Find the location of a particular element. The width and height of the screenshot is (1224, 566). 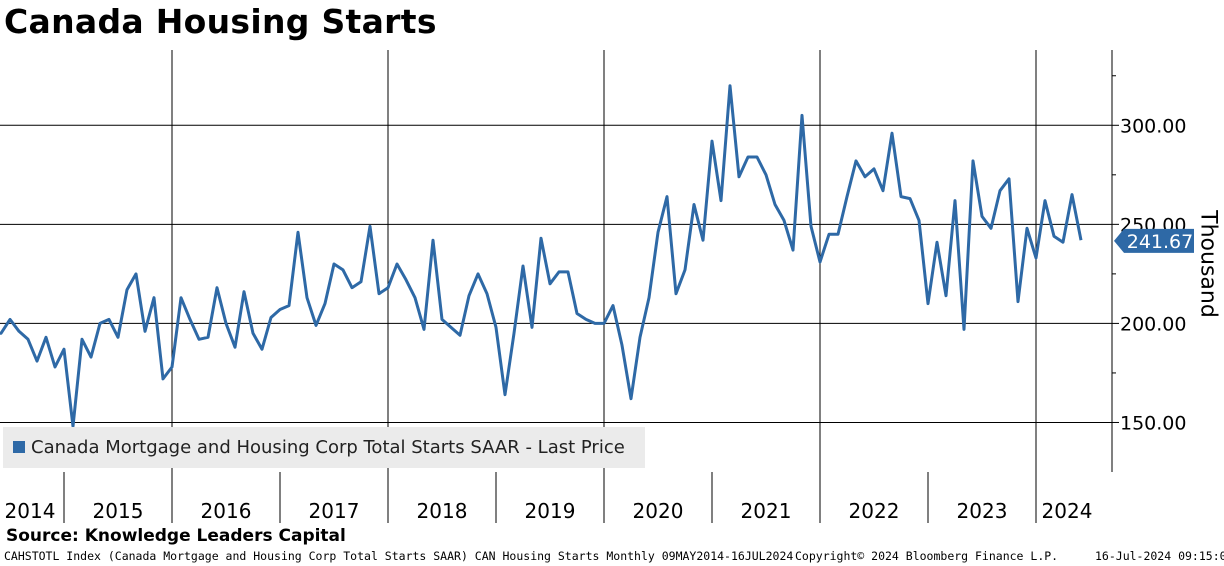

footer-timestamp: 16-Jul-2024 09:15:01 is located at coordinates (1159, 556).